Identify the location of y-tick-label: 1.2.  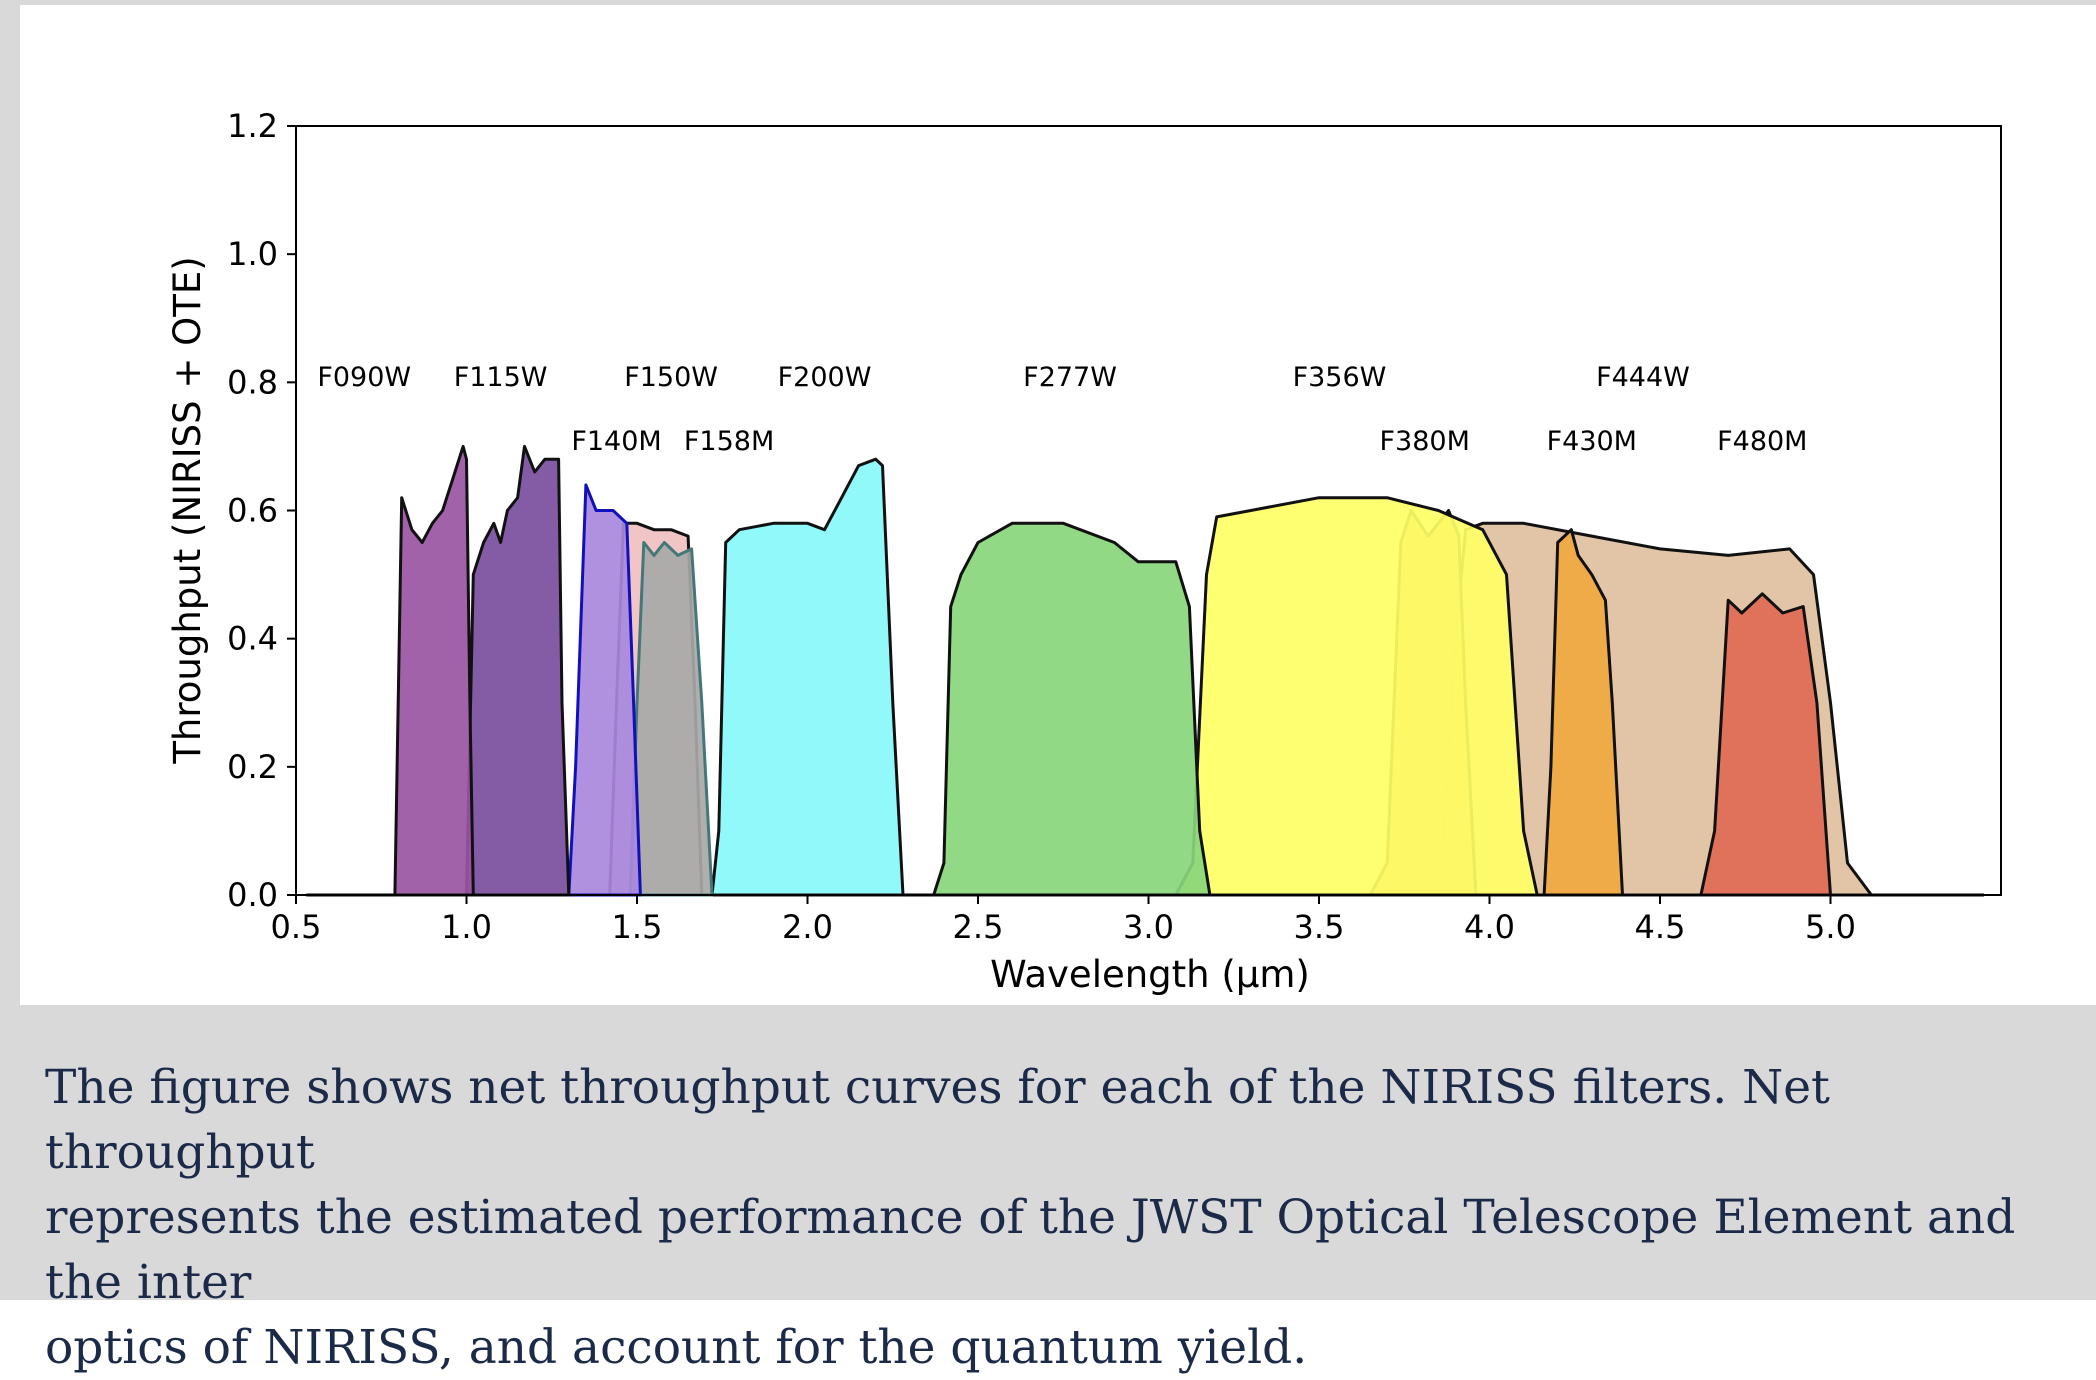
(252, 126).